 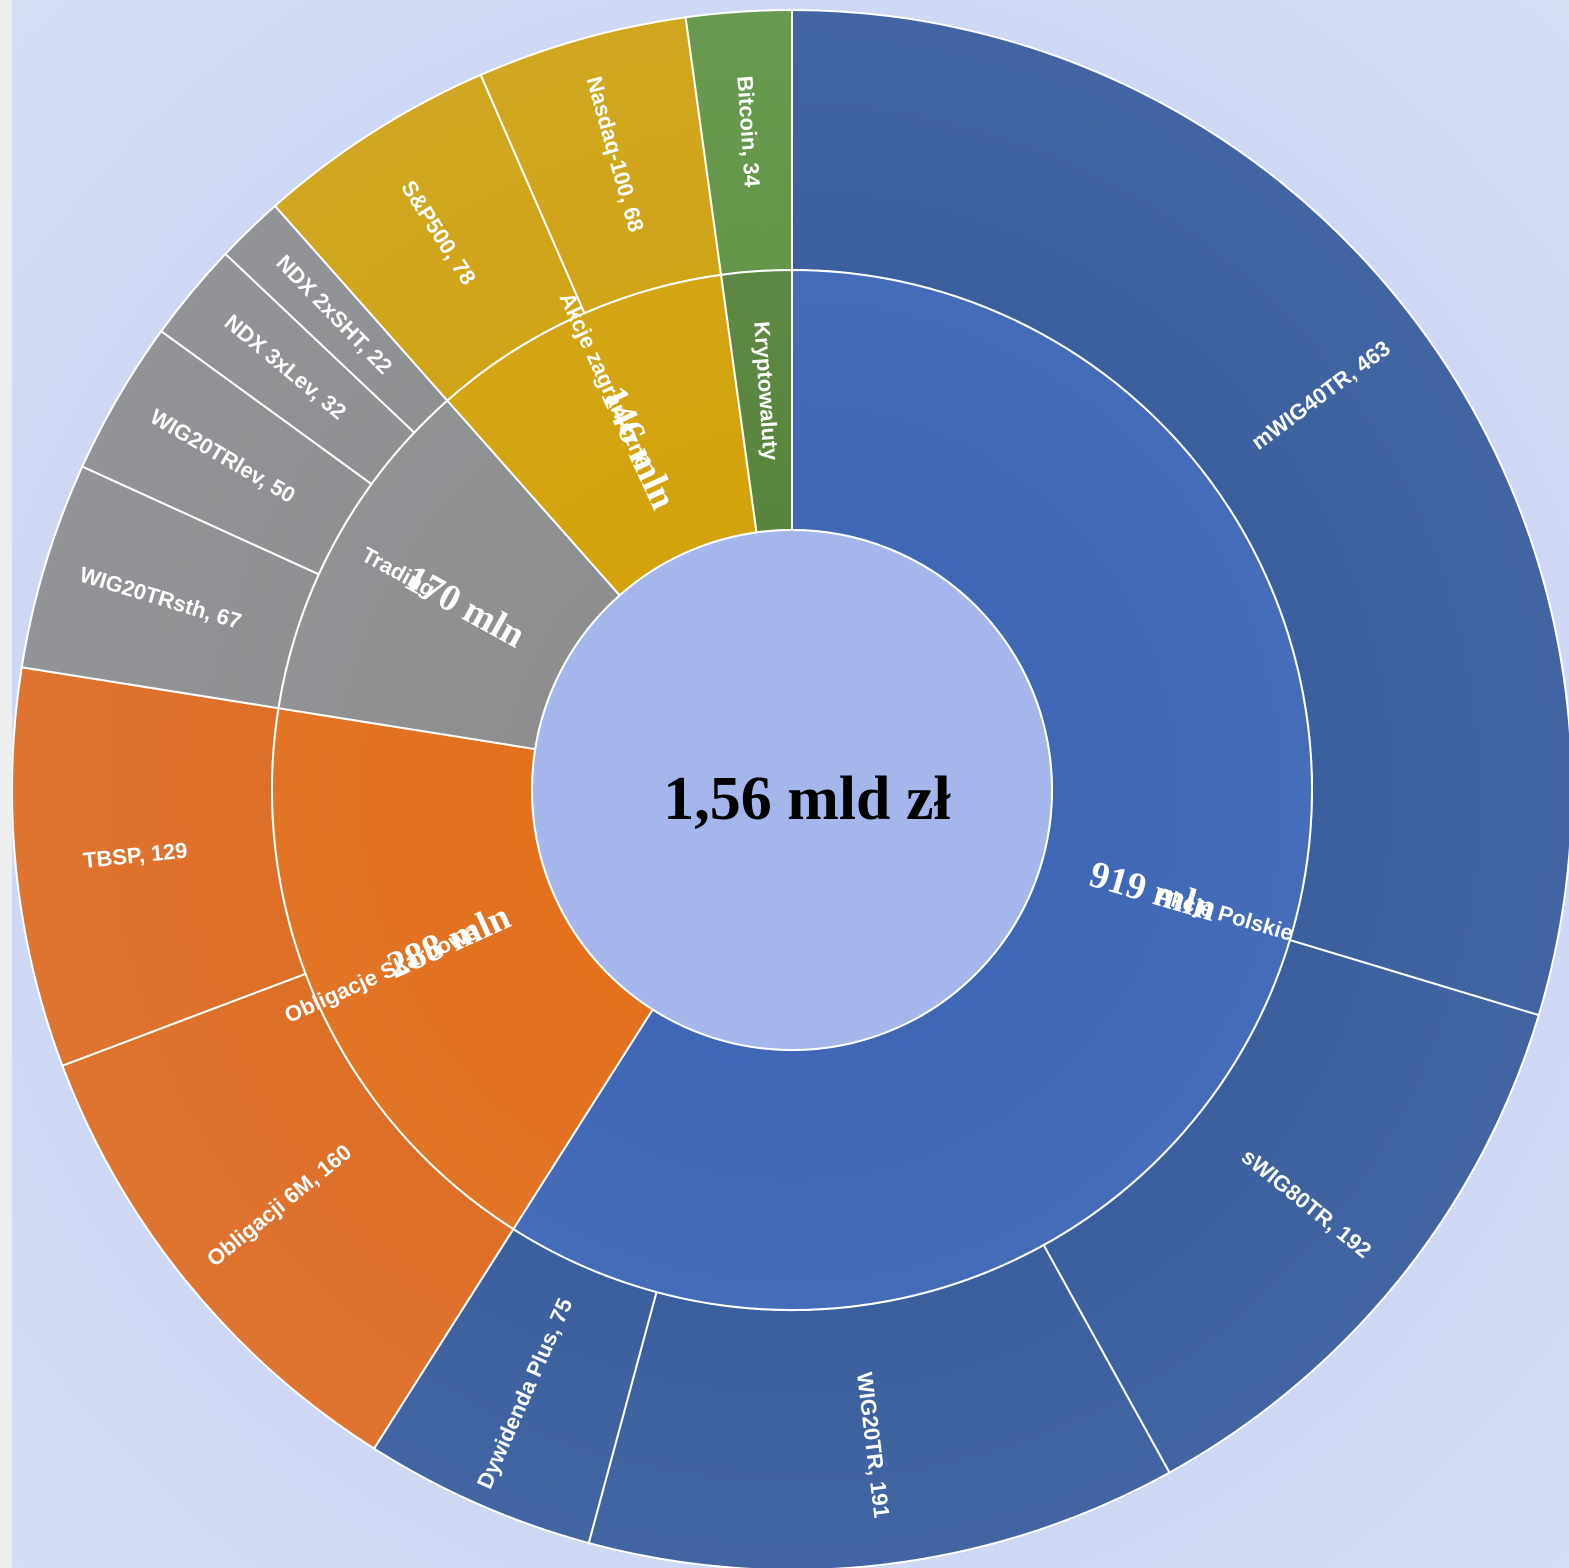 I want to click on center-total-label: 1,56 mld zł, so click(x=807, y=799).